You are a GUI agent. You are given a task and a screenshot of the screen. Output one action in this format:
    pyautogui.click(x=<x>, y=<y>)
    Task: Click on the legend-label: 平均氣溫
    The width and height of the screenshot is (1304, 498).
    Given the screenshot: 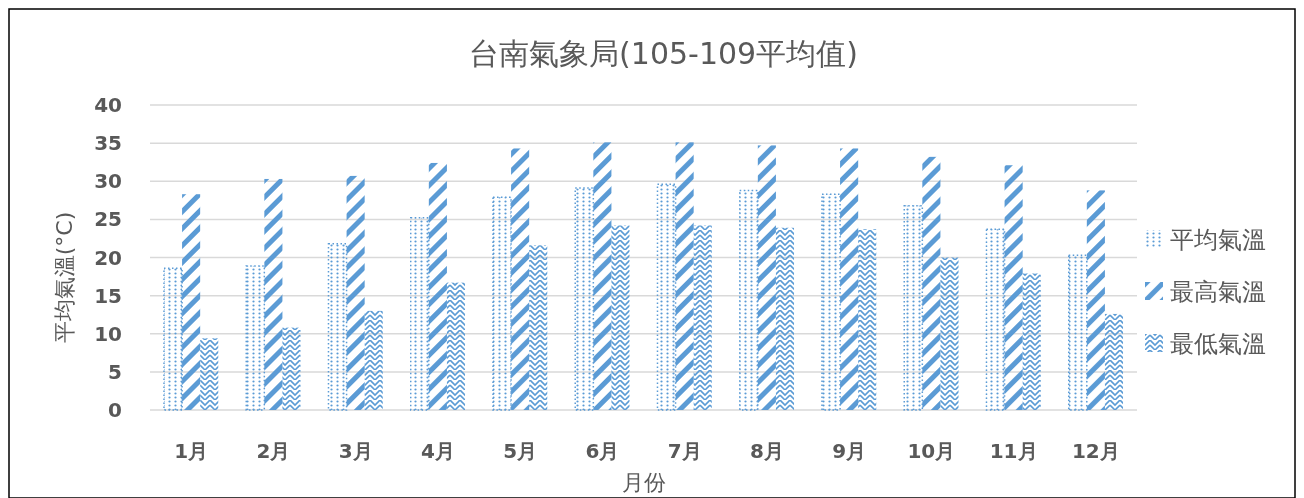 What is the action you would take?
    pyautogui.click(x=1218, y=240)
    